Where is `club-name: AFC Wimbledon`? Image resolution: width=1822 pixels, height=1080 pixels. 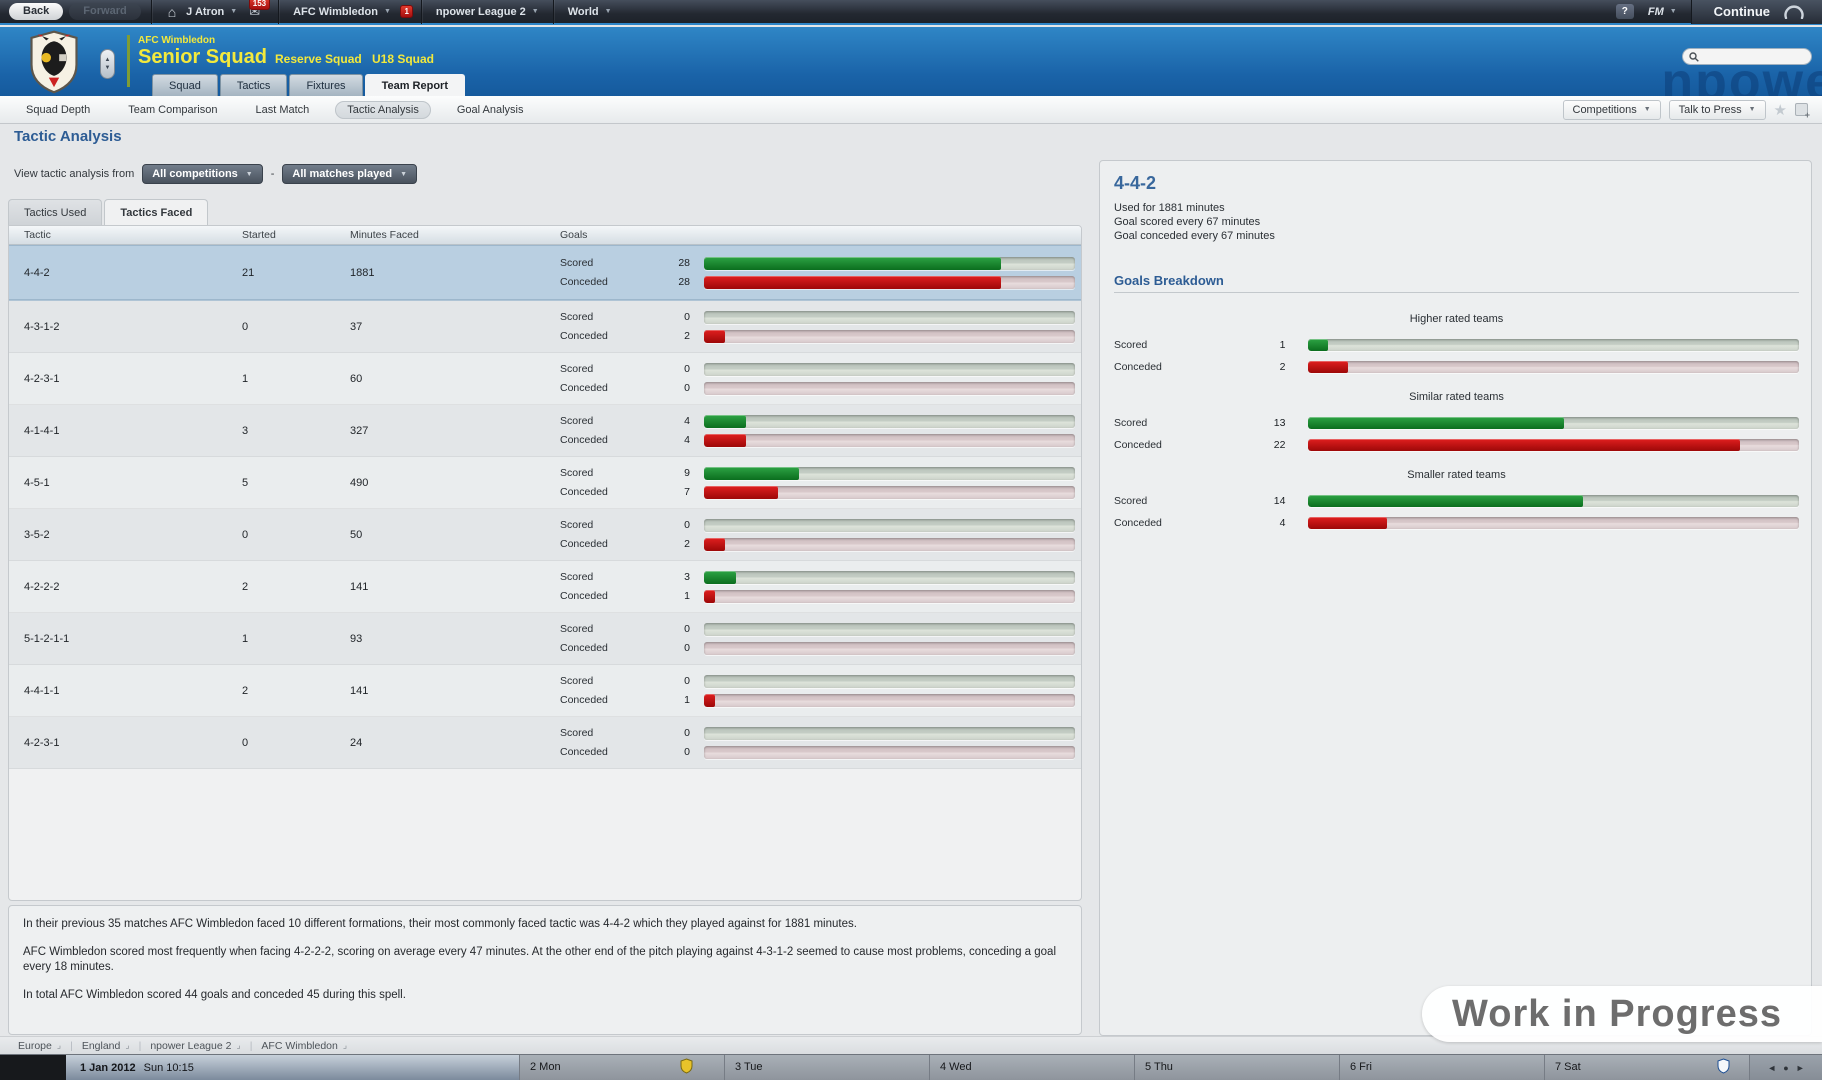
club-name: AFC Wimbledon is located at coordinates (177, 40).